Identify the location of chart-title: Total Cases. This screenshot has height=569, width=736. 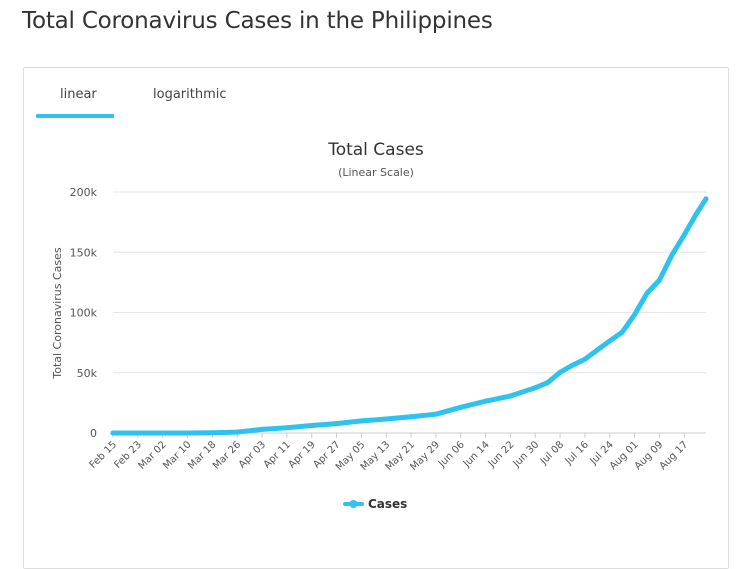
(375, 150).